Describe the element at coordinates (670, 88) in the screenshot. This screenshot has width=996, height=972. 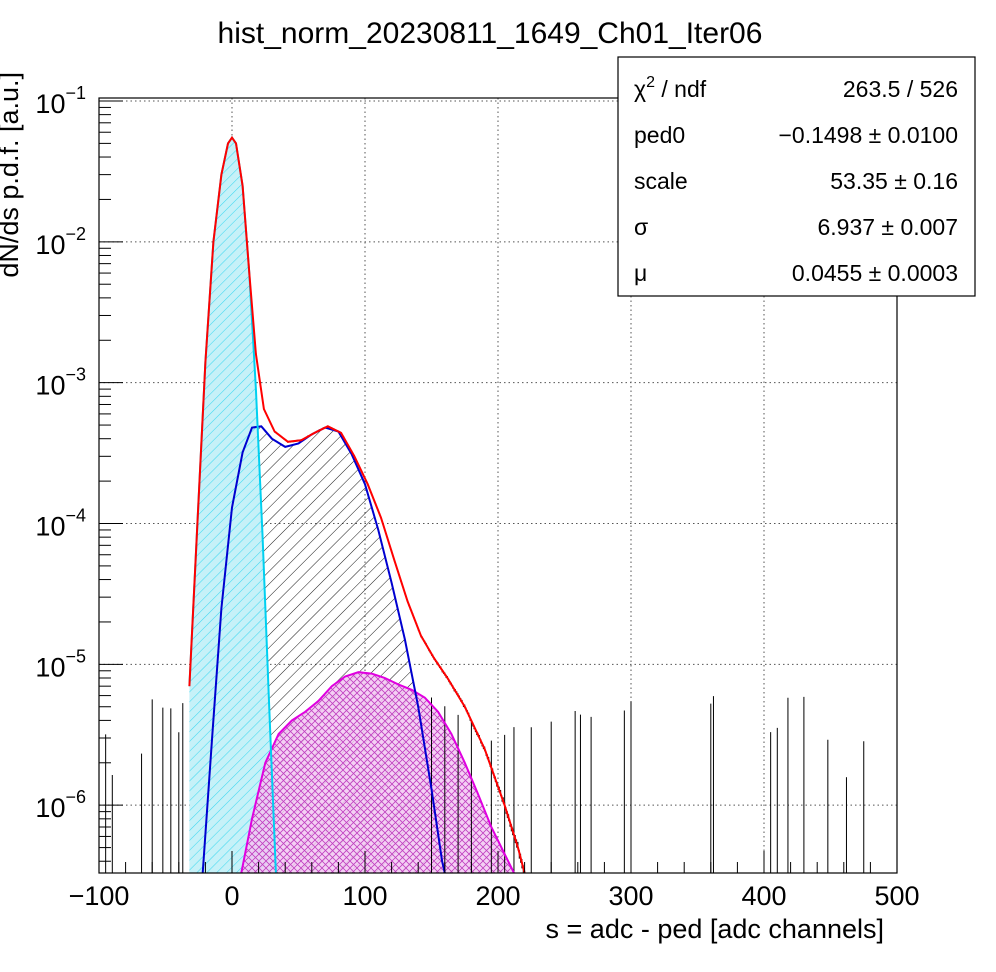
I see `fit-stat-label: χ2 / ndf` at that location.